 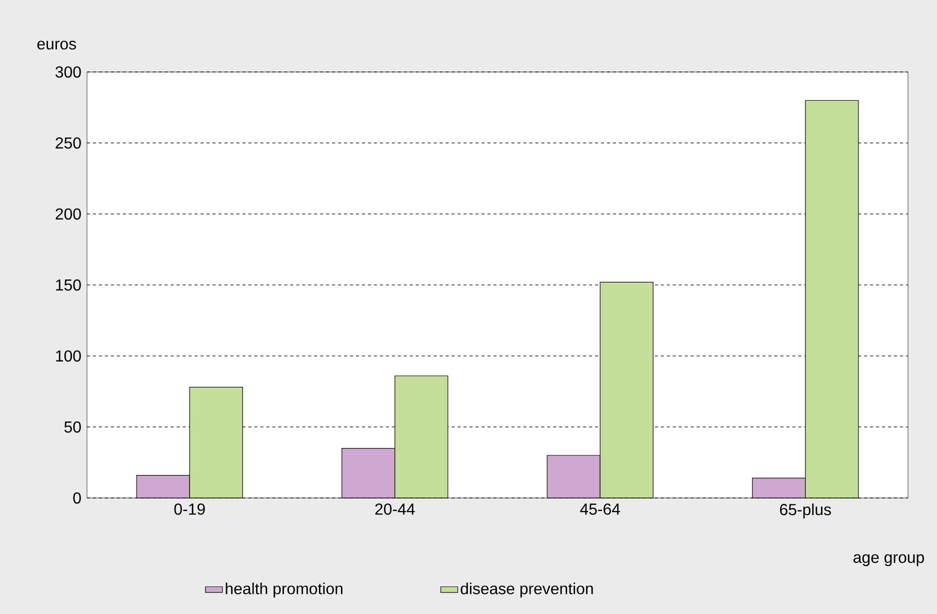 I want to click on x-tick-label: 65-plus, so click(x=805, y=511).